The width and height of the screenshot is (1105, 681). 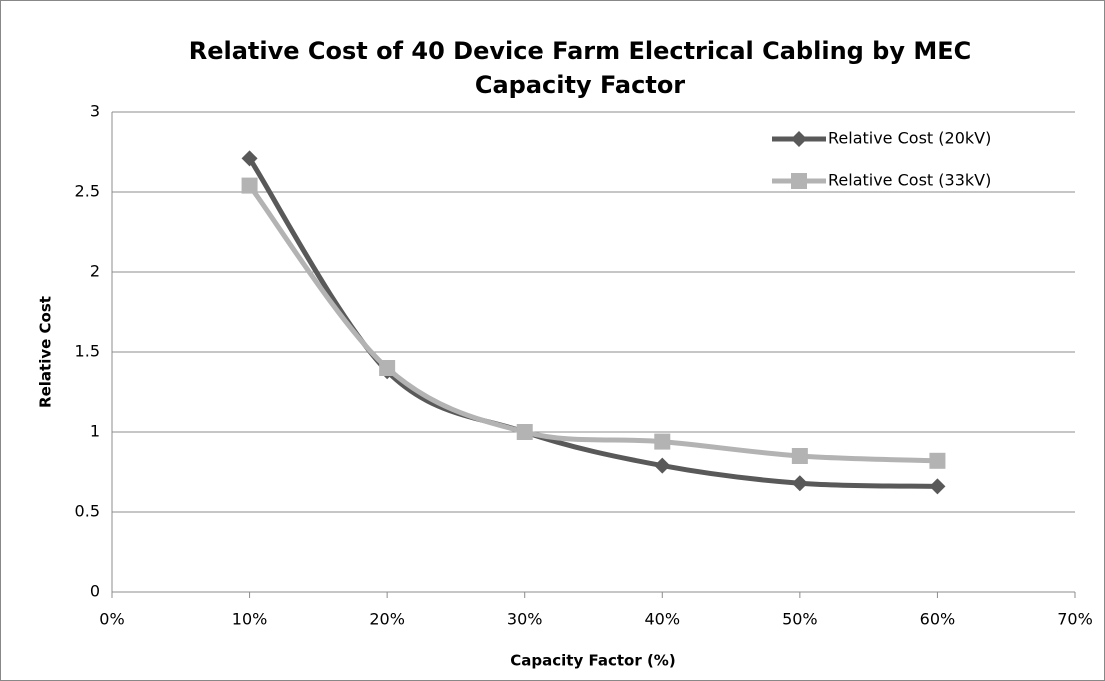 I want to click on y-tick-label: 3, so click(x=95, y=111).